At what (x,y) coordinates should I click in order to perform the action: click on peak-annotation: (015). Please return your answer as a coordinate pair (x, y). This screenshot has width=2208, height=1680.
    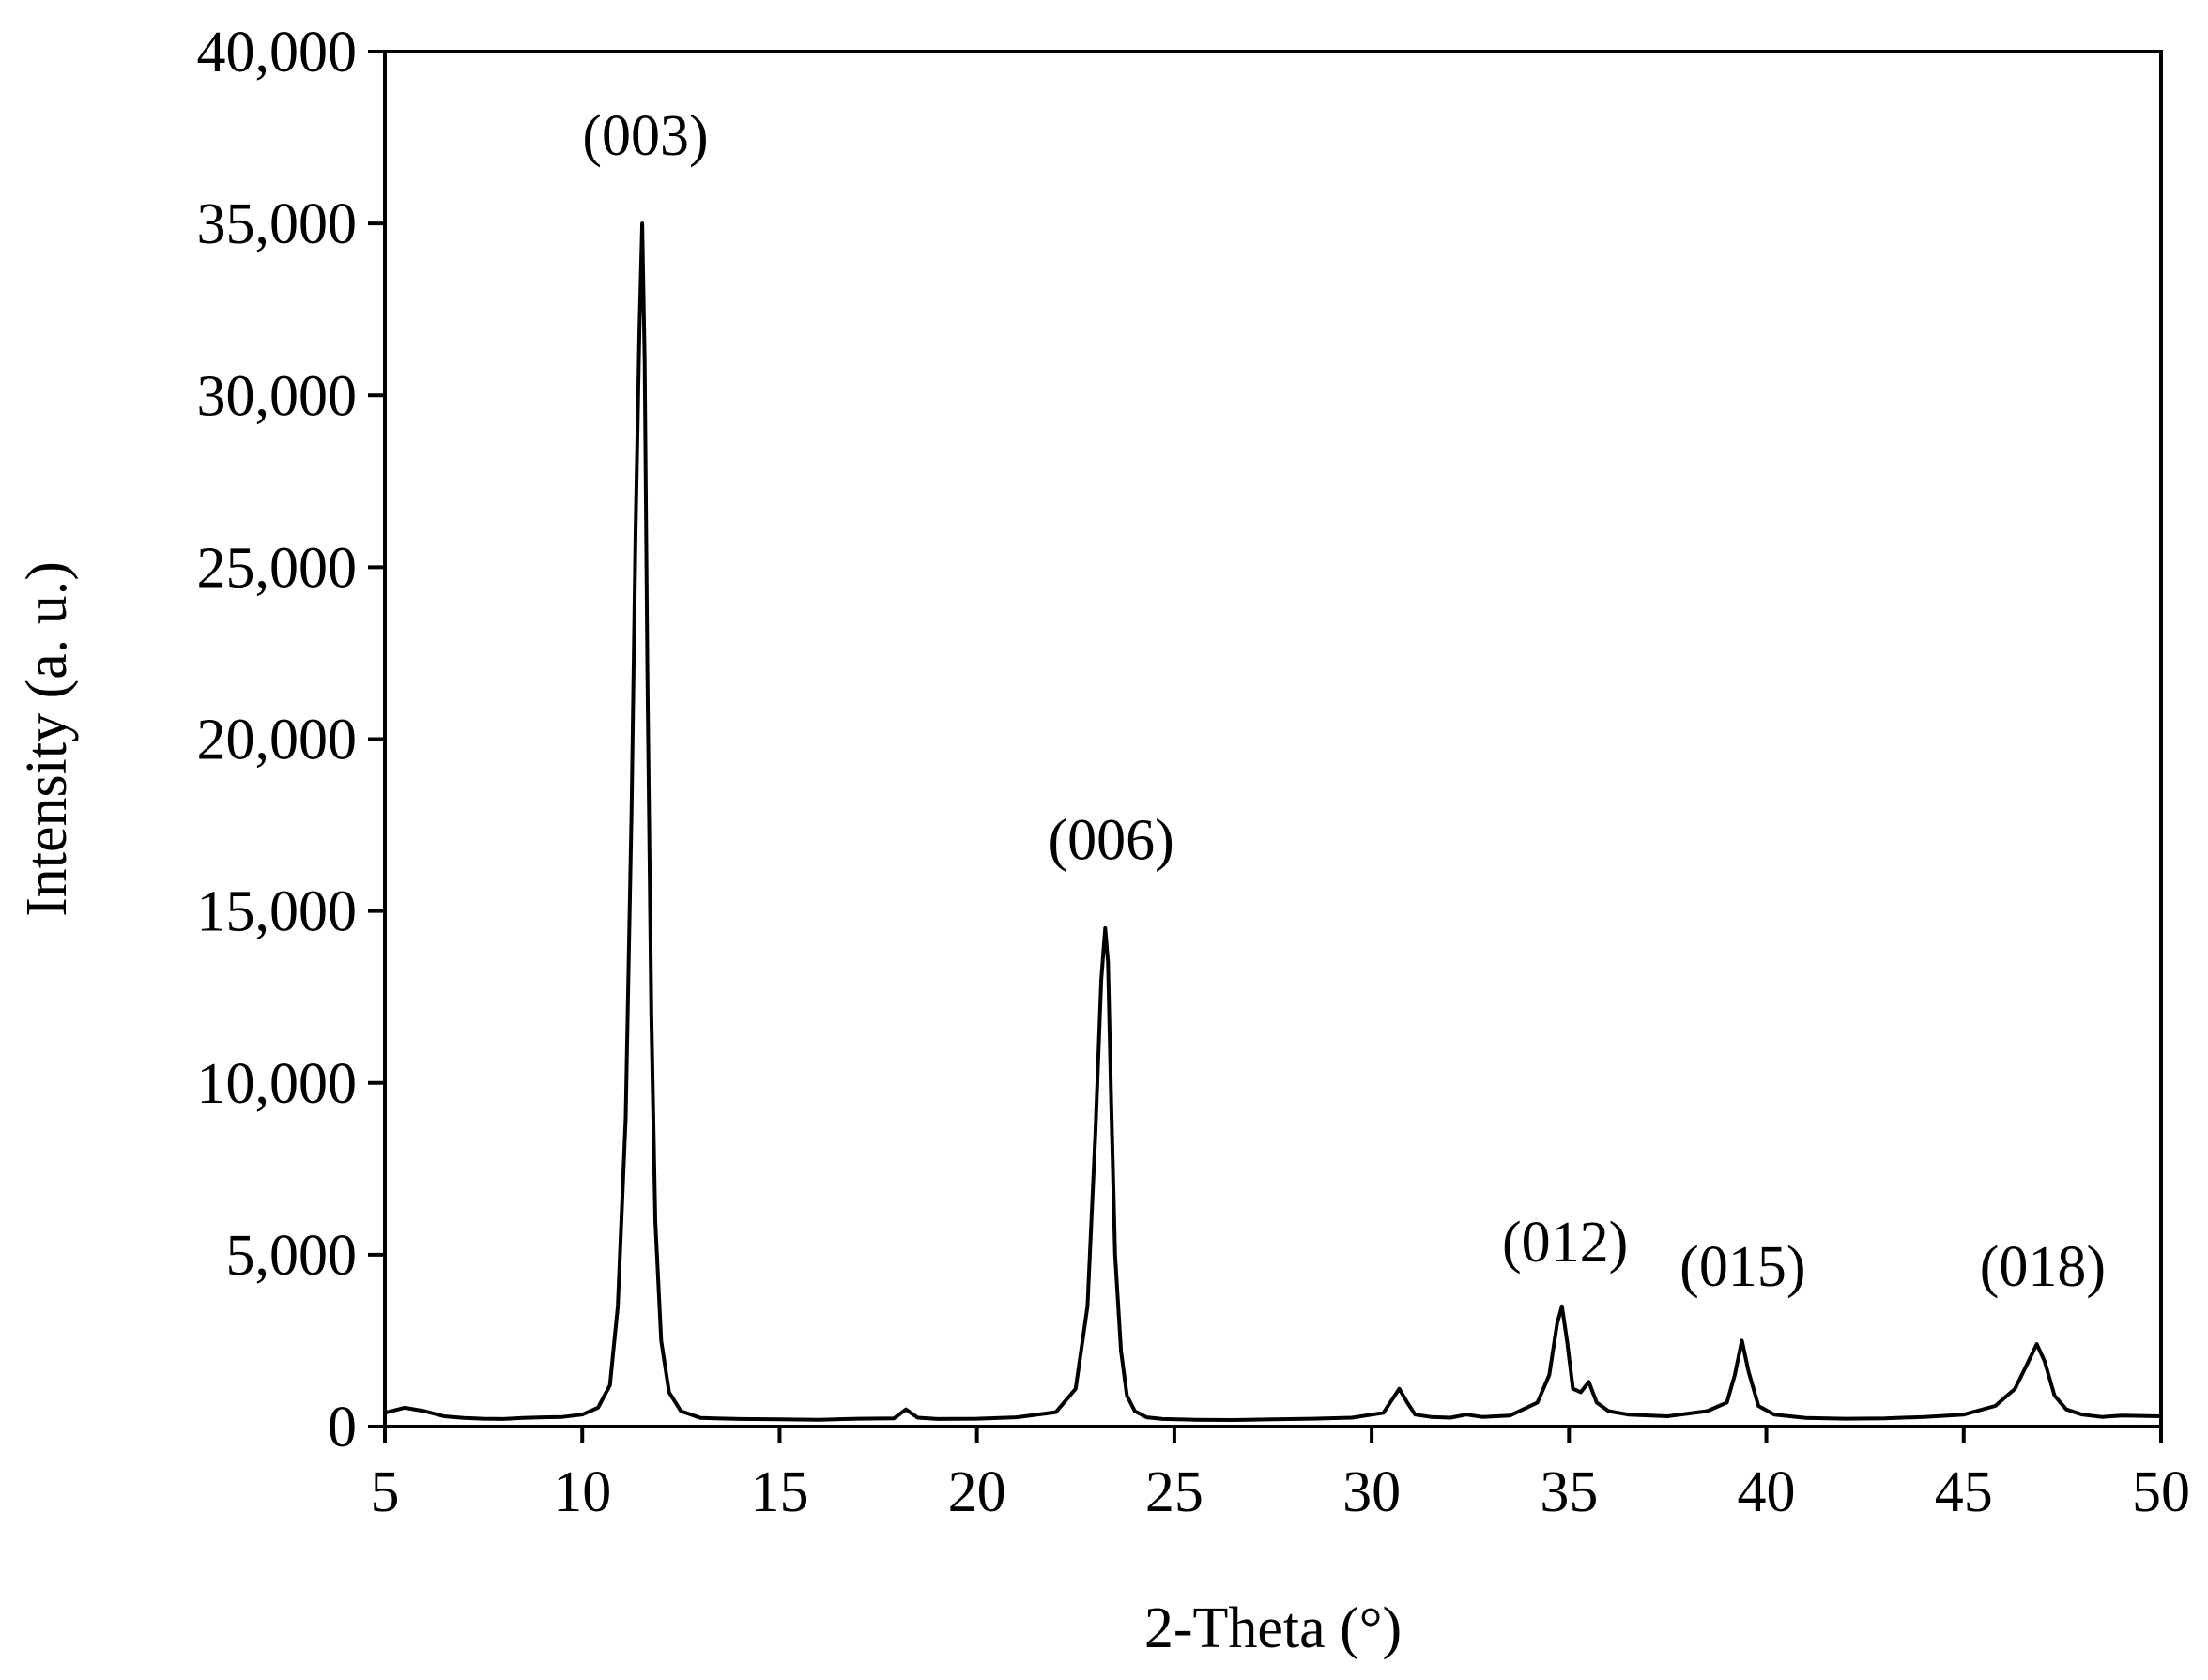
    Looking at the image, I should click on (1742, 1267).